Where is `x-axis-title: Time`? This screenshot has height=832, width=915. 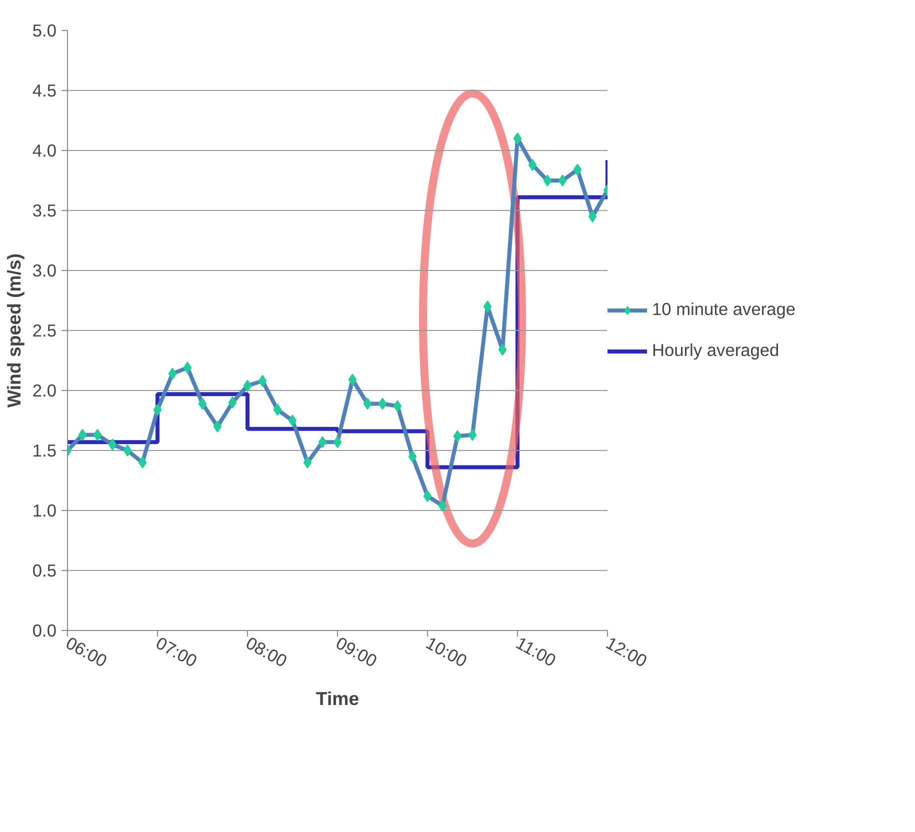 x-axis-title: Time is located at coordinates (338, 698).